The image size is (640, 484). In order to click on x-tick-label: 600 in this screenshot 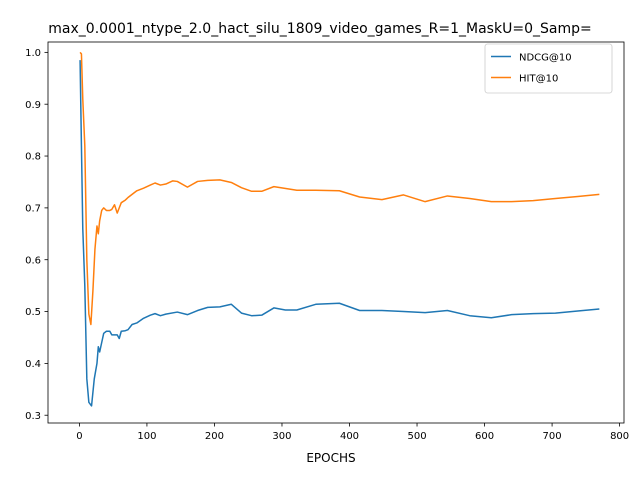, I will do `click(484, 436)`.